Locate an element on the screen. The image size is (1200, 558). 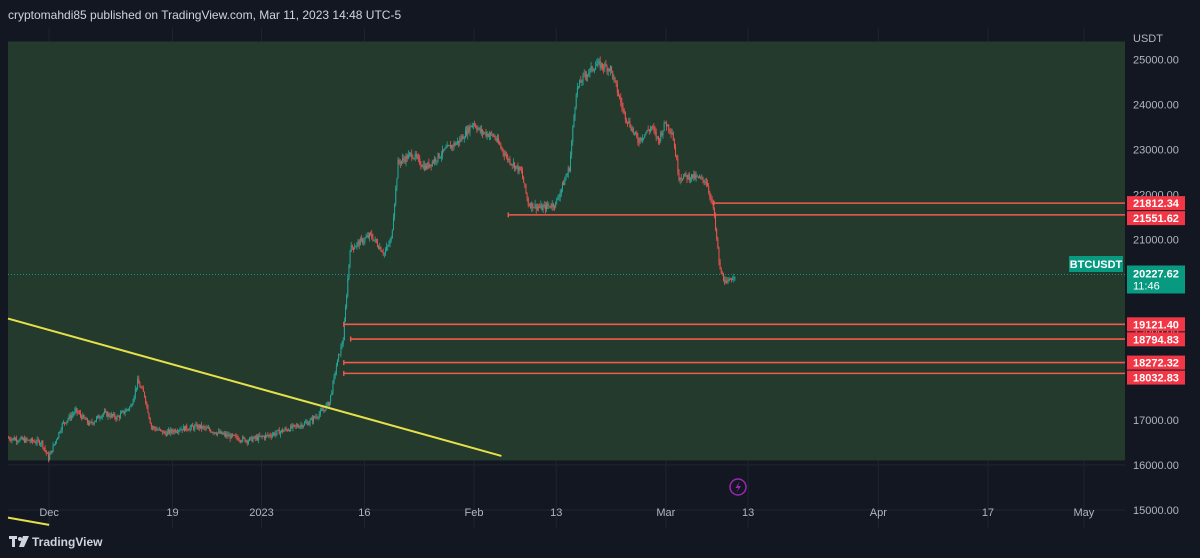
level-badge-text: 18032.83 is located at coordinates (1156, 379).